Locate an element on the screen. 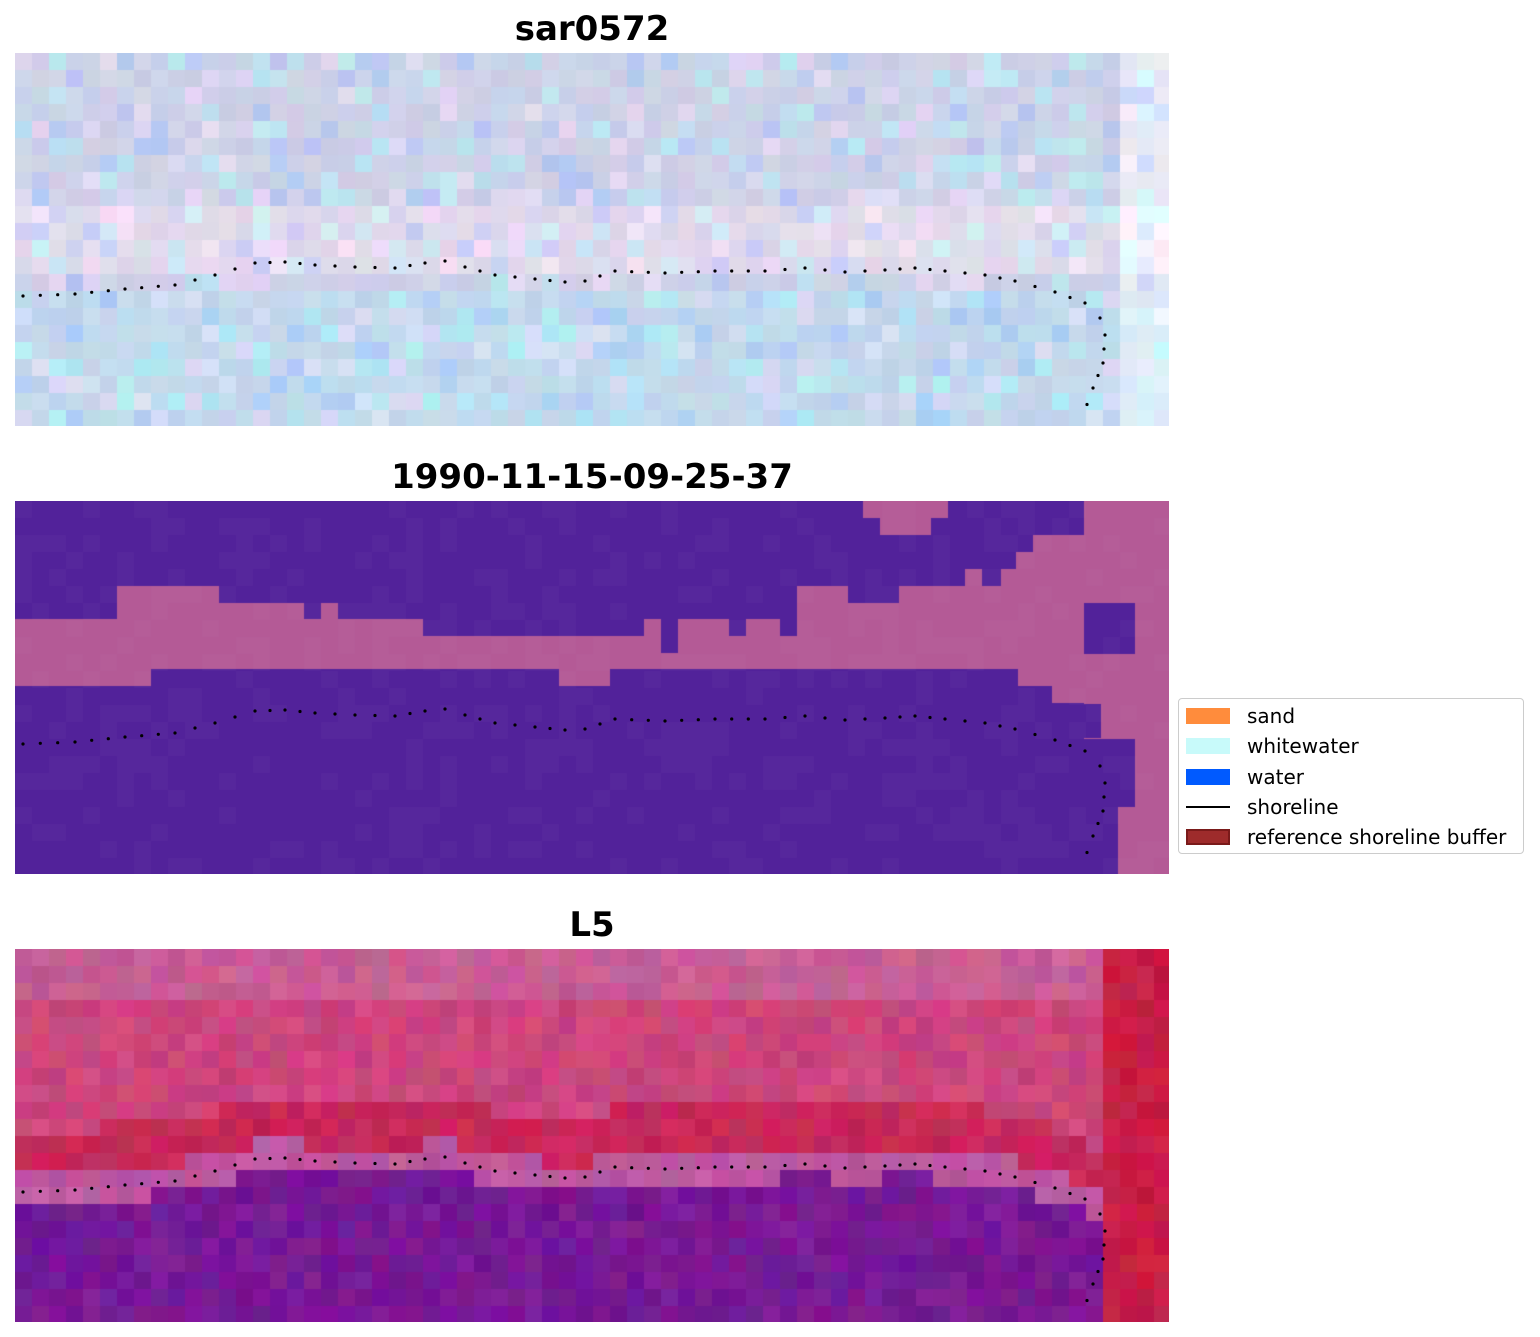  legend-label-whitewater: whitewater is located at coordinates (1303, 746).